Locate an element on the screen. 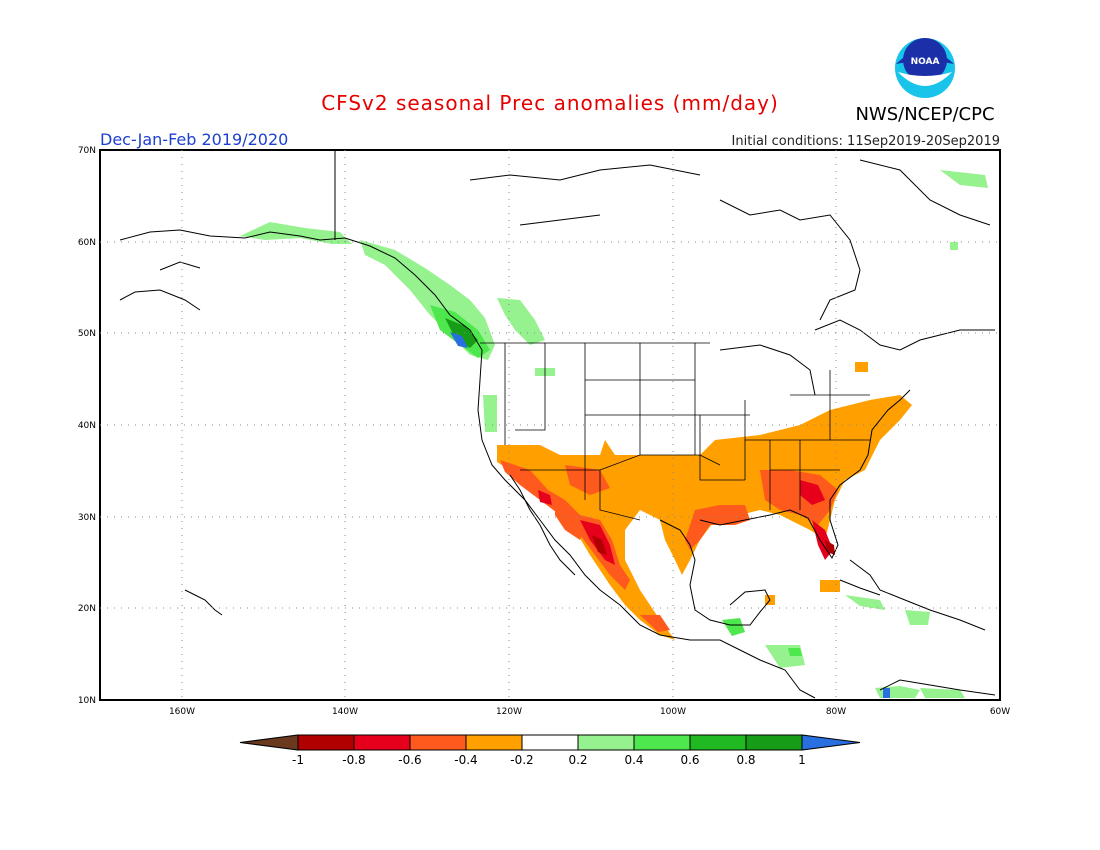  colorbar: -1 -0.8 -0.6 -0.4 -0.2 0.2 0.4 0.6 0.8 1 is located at coordinates (550, 750).